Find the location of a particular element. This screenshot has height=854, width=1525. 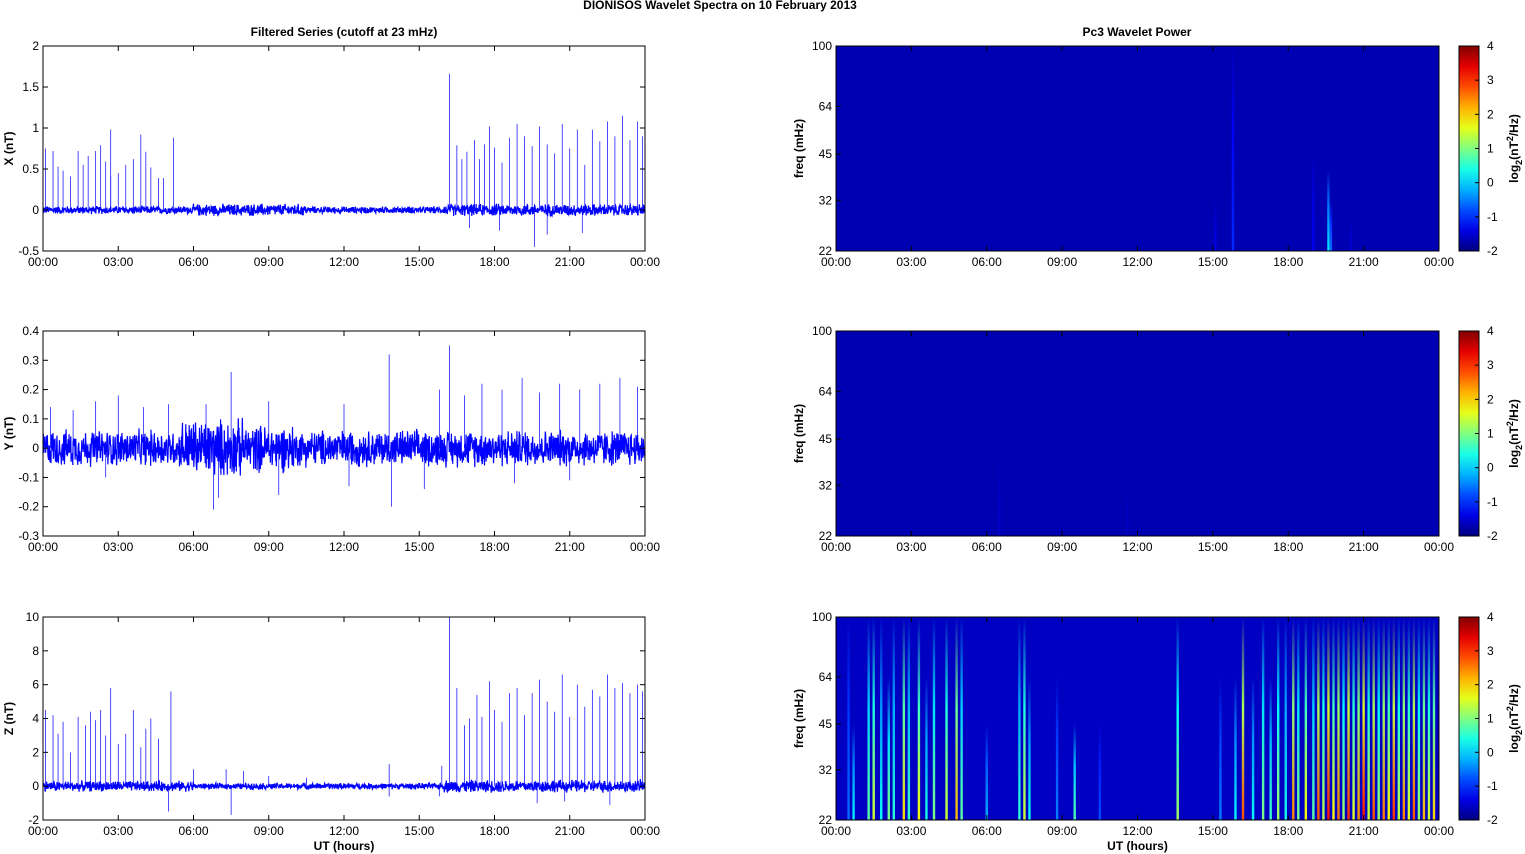

y-tick-label: 6 is located at coordinates (35, 685).